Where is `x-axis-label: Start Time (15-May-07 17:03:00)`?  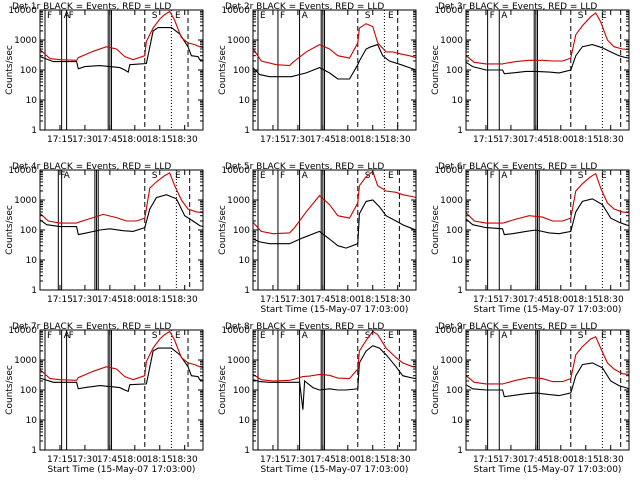
x-axis-label: Start Time (15-May-07 17:03:00) is located at coordinates (548, 470).